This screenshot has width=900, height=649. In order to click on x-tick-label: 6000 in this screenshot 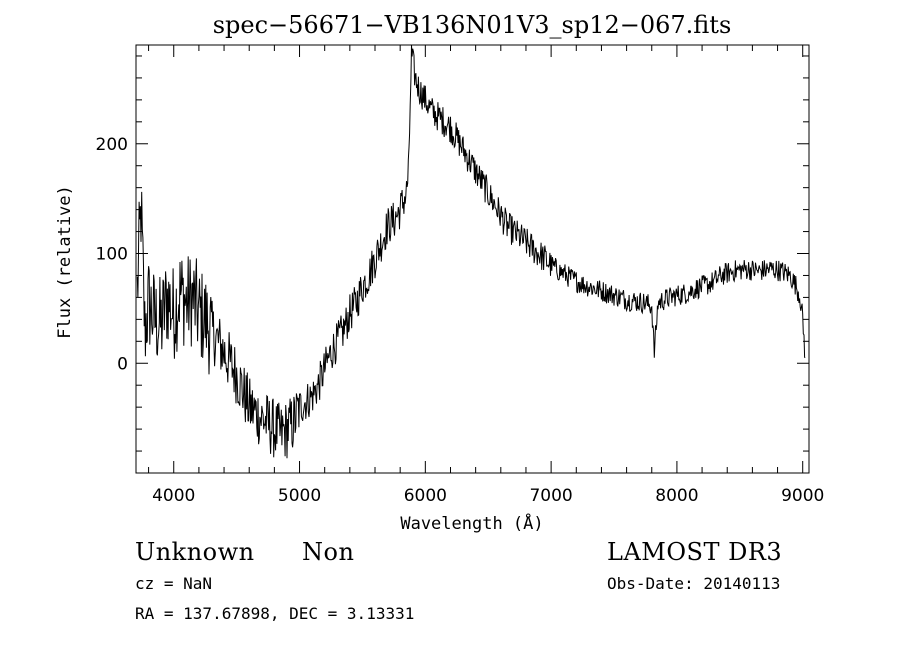, I will do `click(425, 496)`.